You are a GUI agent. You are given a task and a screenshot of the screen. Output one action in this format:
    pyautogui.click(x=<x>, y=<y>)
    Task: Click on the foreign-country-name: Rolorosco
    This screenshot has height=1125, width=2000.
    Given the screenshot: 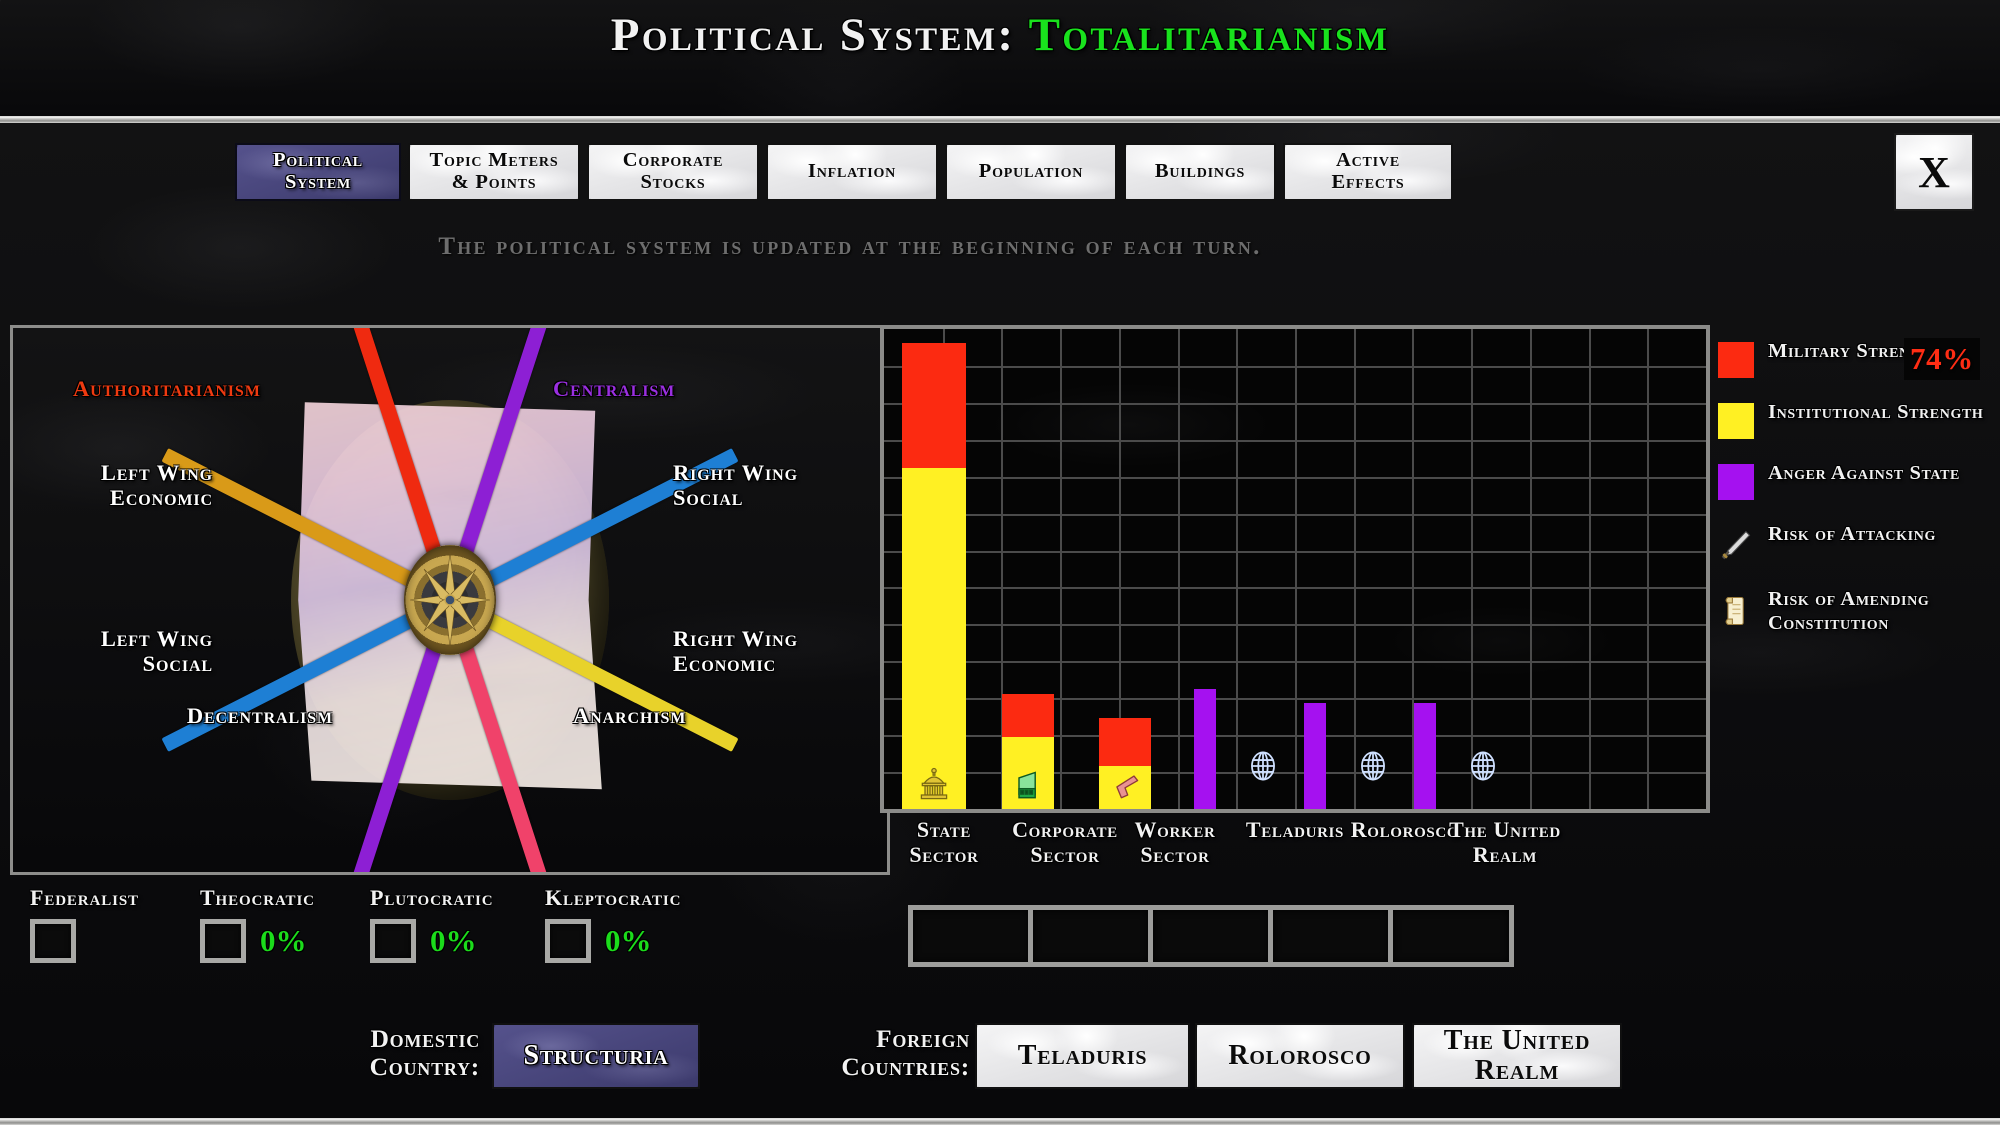 What is the action you would take?
    pyautogui.click(x=1300, y=1056)
    